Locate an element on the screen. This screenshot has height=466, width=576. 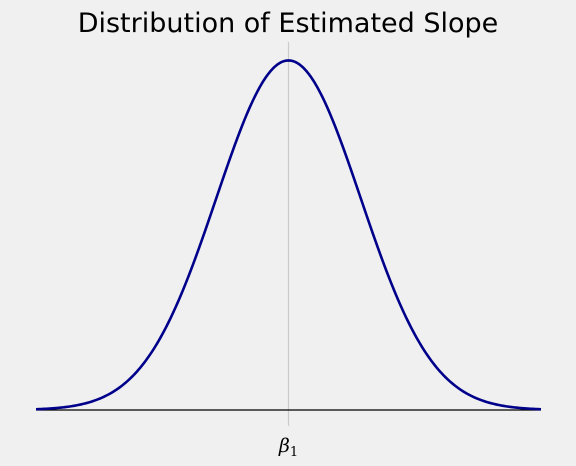
x-tick-label: β1 is located at coordinates (288, 447).